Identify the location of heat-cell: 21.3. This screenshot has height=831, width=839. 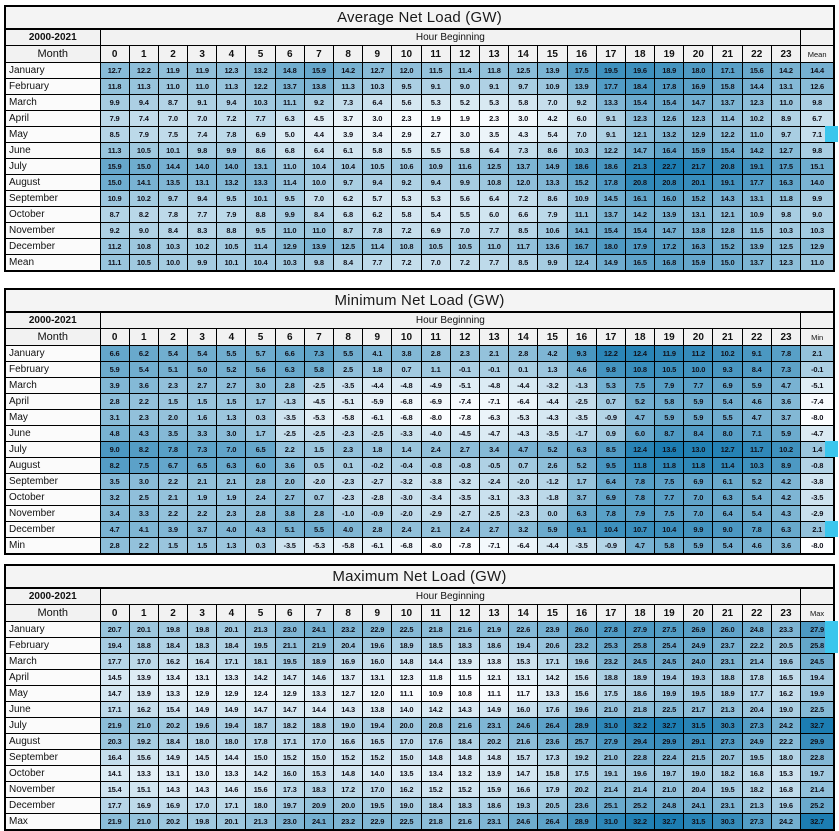
(640, 166).